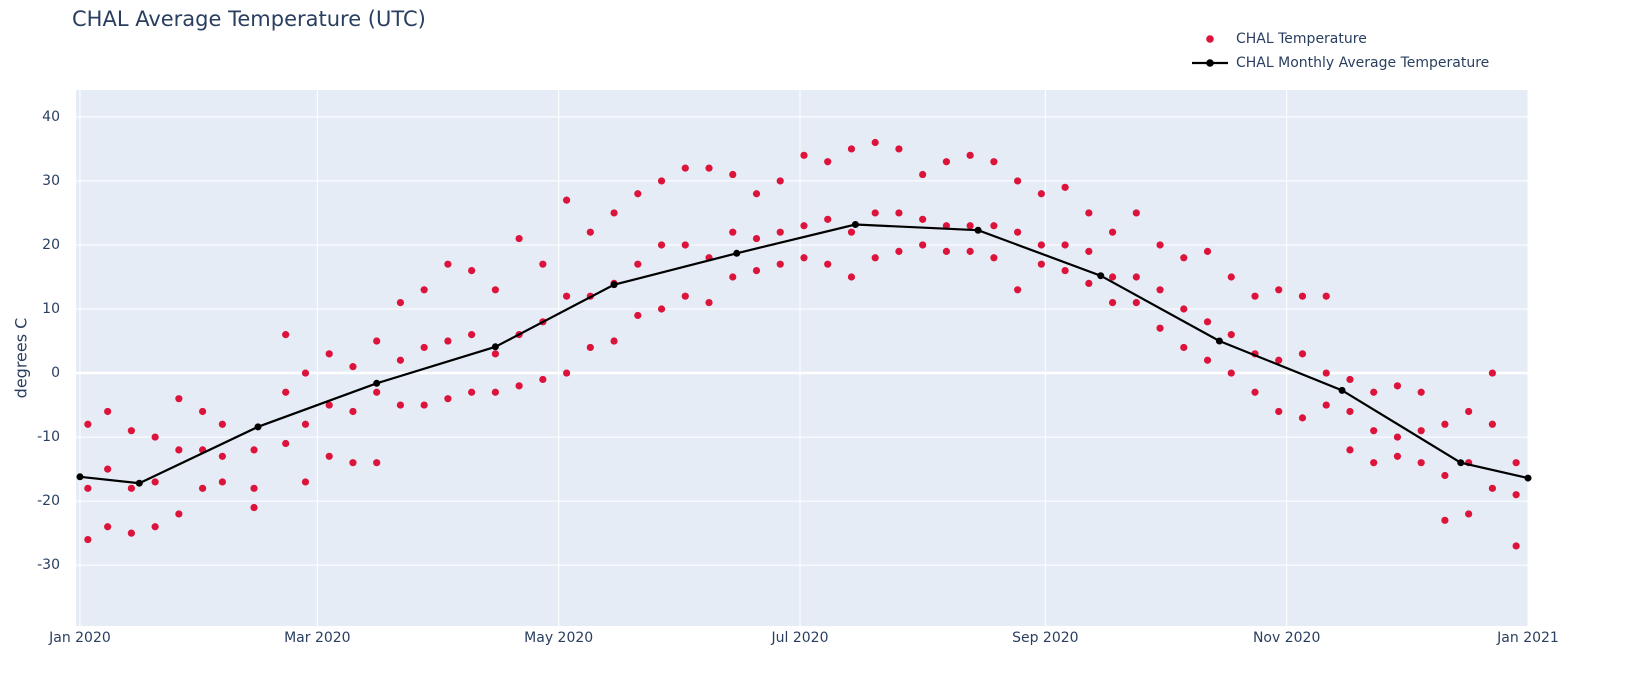 The height and width of the screenshot is (684, 1648). I want to click on y-tick-label: -30, so click(48, 565).